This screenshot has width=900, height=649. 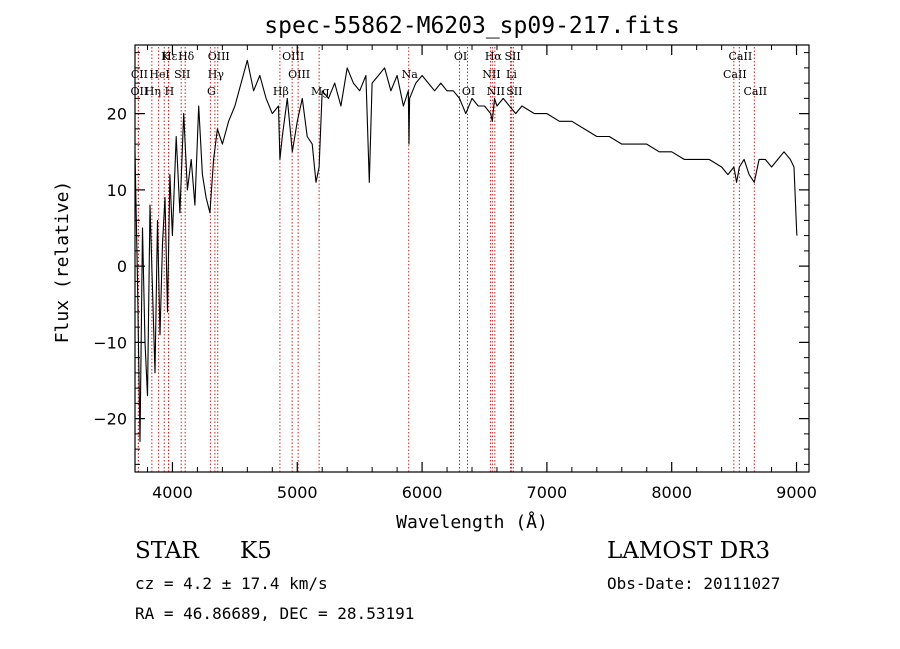 What do you see at coordinates (231, 583) in the screenshot?
I see `redshift-velocity: cz = 4.2 ± 17.4 km/s` at bounding box center [231, 583].